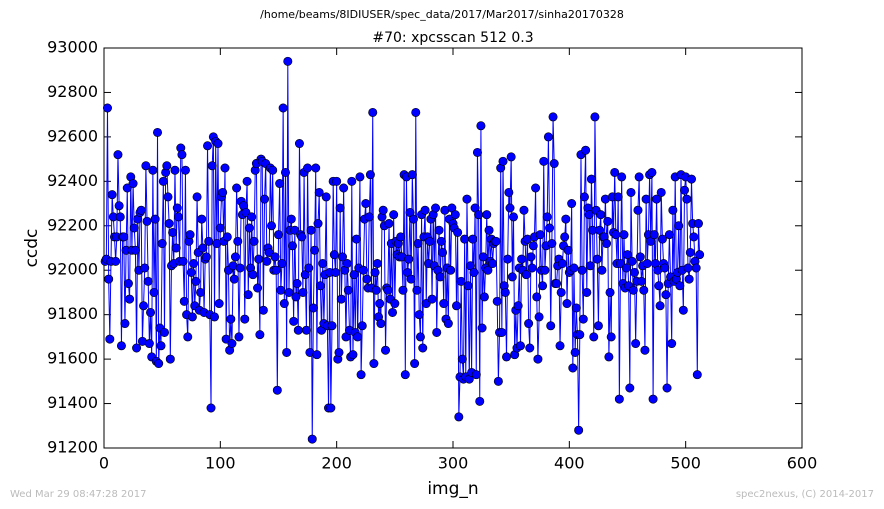 This screenshot has width=884, height=509. I want to click on y-tick-label: 92800, so click(72, 91).